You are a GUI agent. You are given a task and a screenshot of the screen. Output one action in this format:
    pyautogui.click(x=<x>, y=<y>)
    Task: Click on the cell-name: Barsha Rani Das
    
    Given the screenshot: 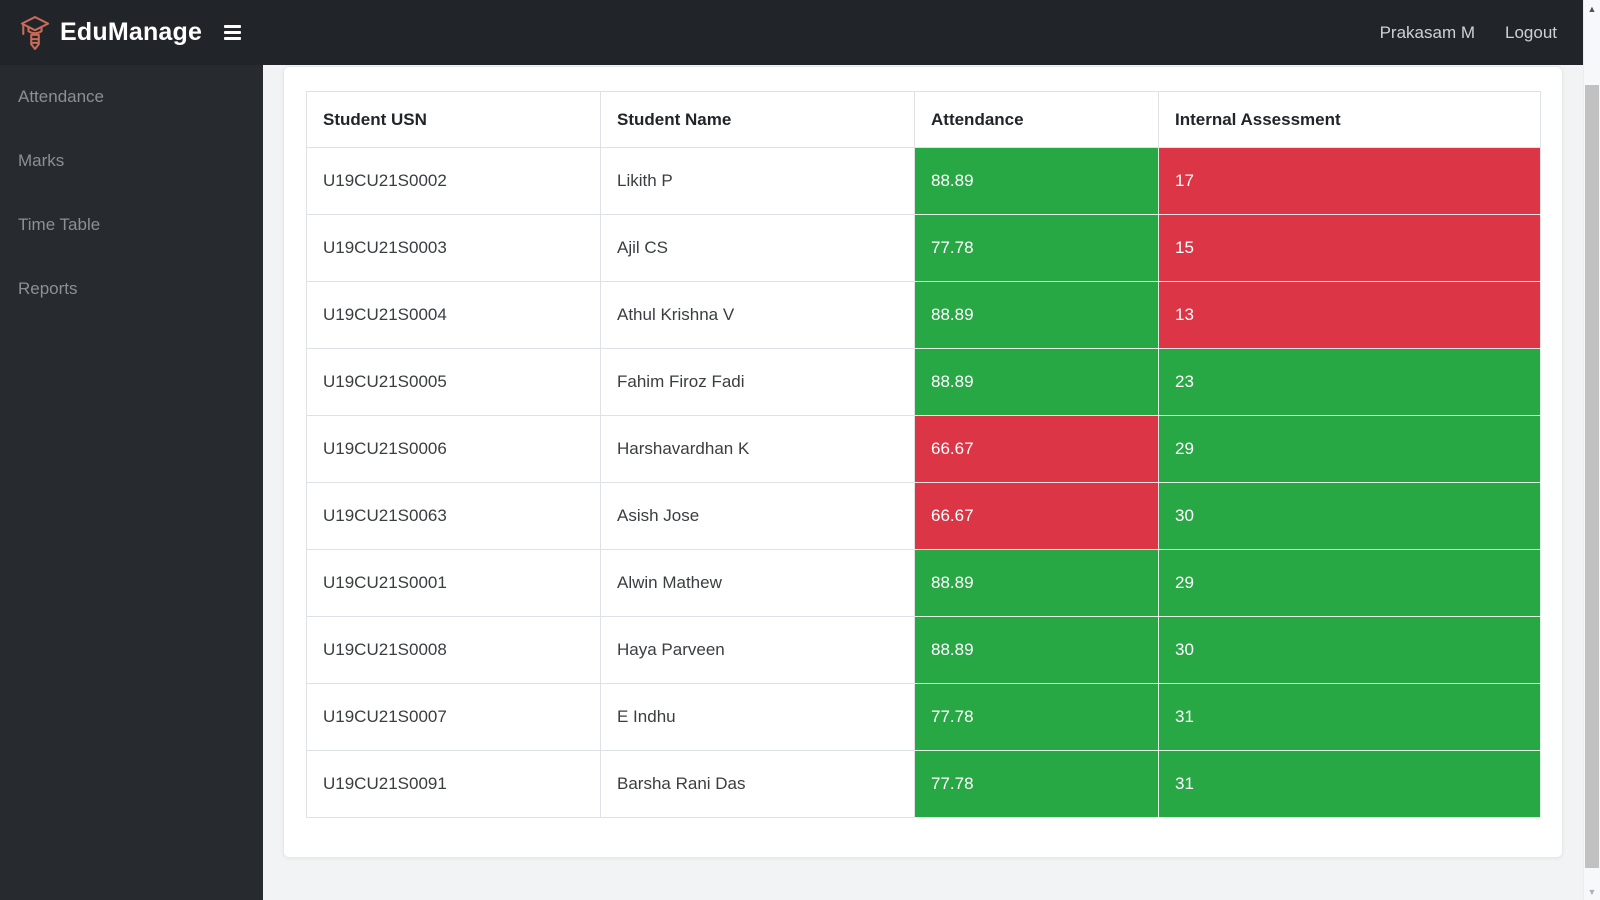 What is the action you would take?
    pyautogui.click(x=757, y=784)
    